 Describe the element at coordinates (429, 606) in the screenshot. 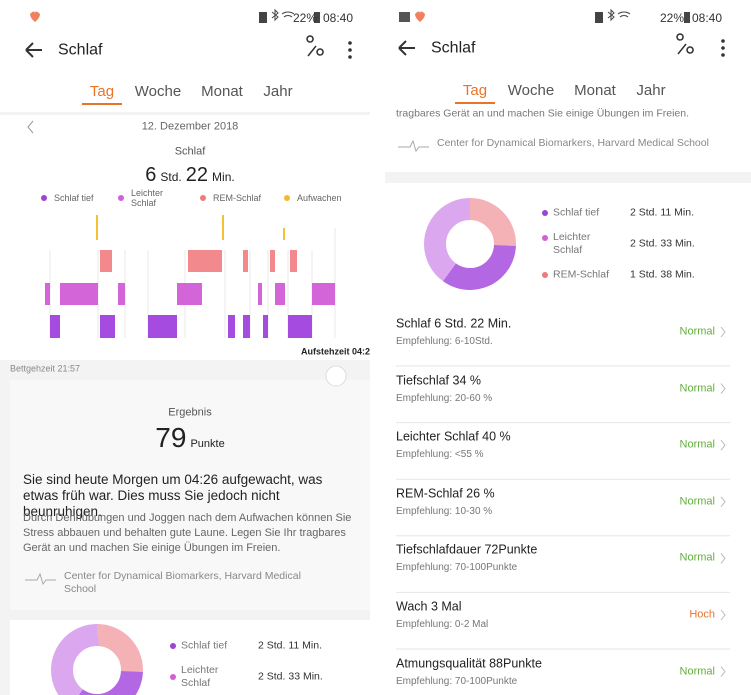

I see `metric-title: Wach 3 Mal` at that location.